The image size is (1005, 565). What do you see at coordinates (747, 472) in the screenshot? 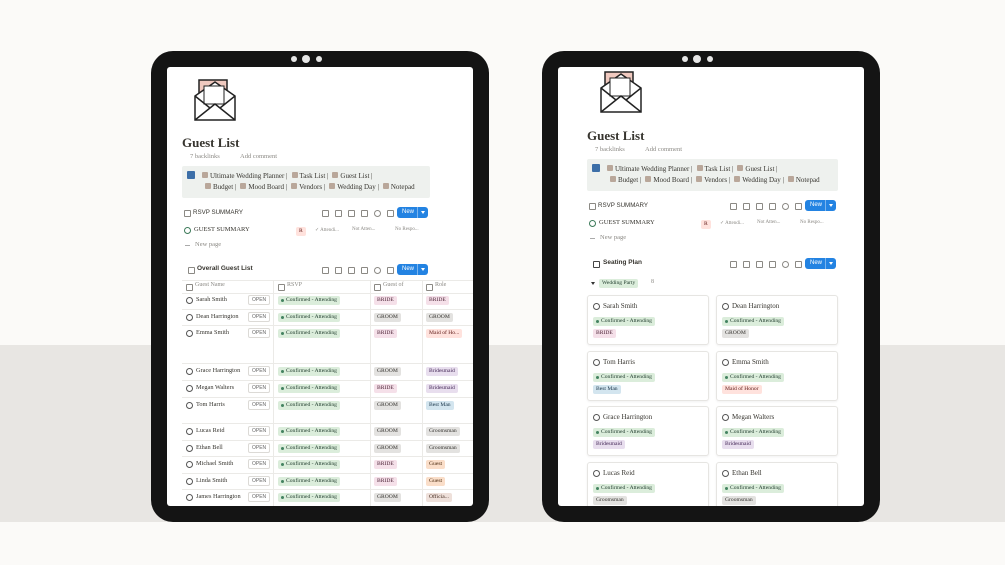
I see `card-name: Ethan Bell` at bounding box center [747, 472].